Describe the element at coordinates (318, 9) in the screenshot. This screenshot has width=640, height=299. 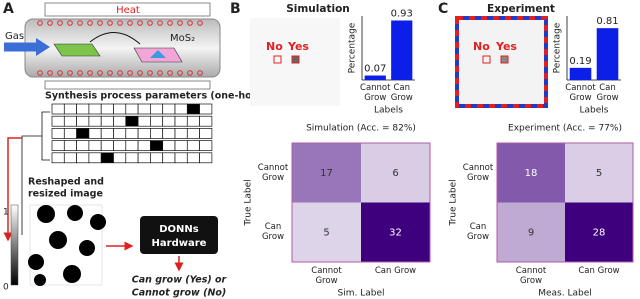
I see `panel-title: Simulation` at that location.